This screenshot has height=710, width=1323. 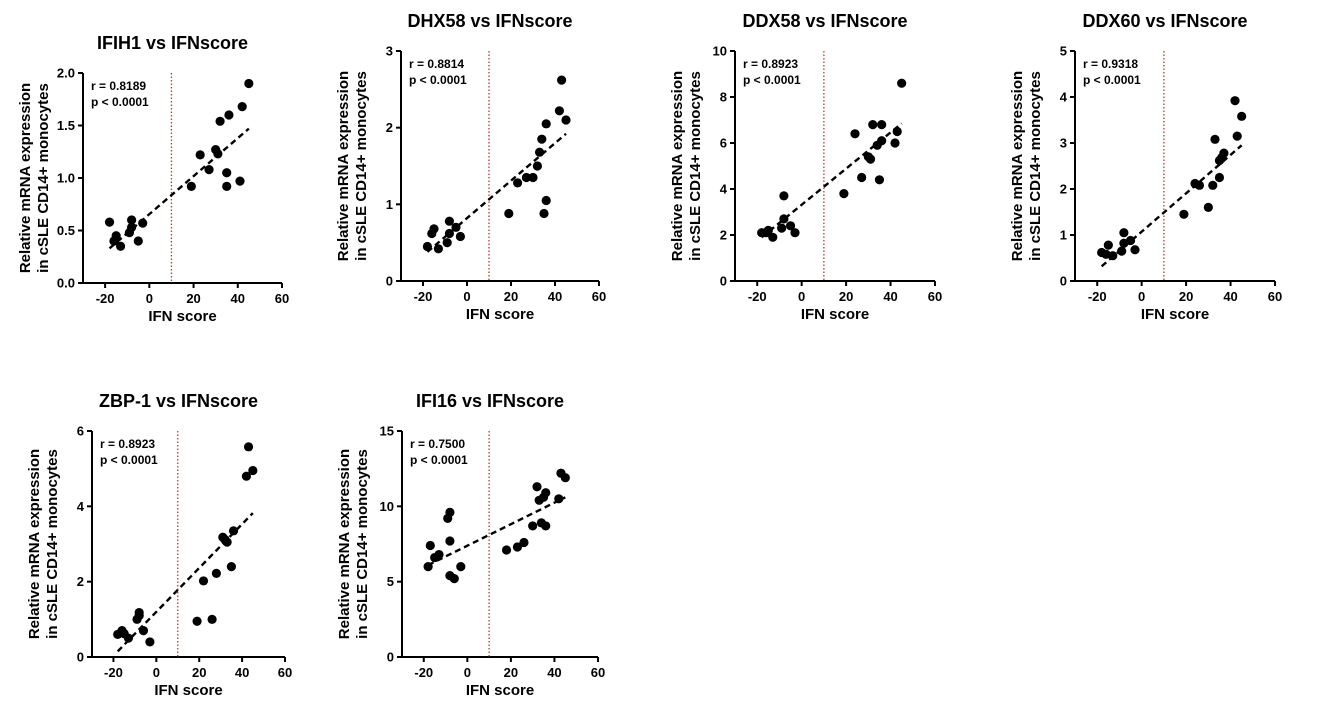 What do you see at coordinates (835, 314) in the screenshot?
I see `x-axis-label: IFN score` at bounding box center [835, 314].